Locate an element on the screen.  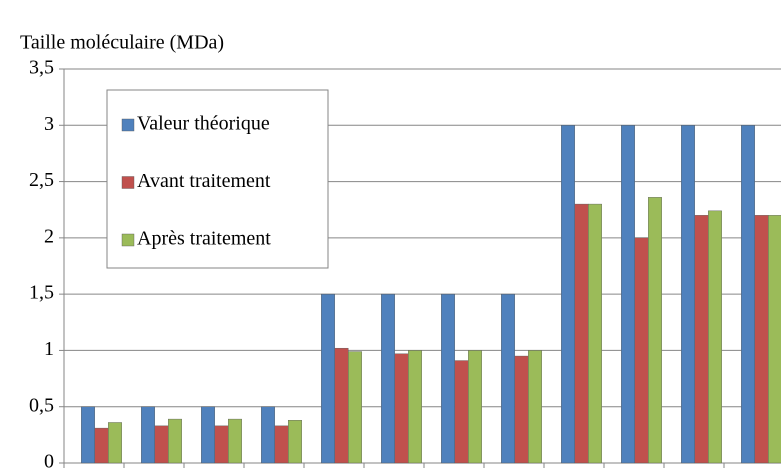
y-tick-label: 0,5 is located at coordinates (41, 405).